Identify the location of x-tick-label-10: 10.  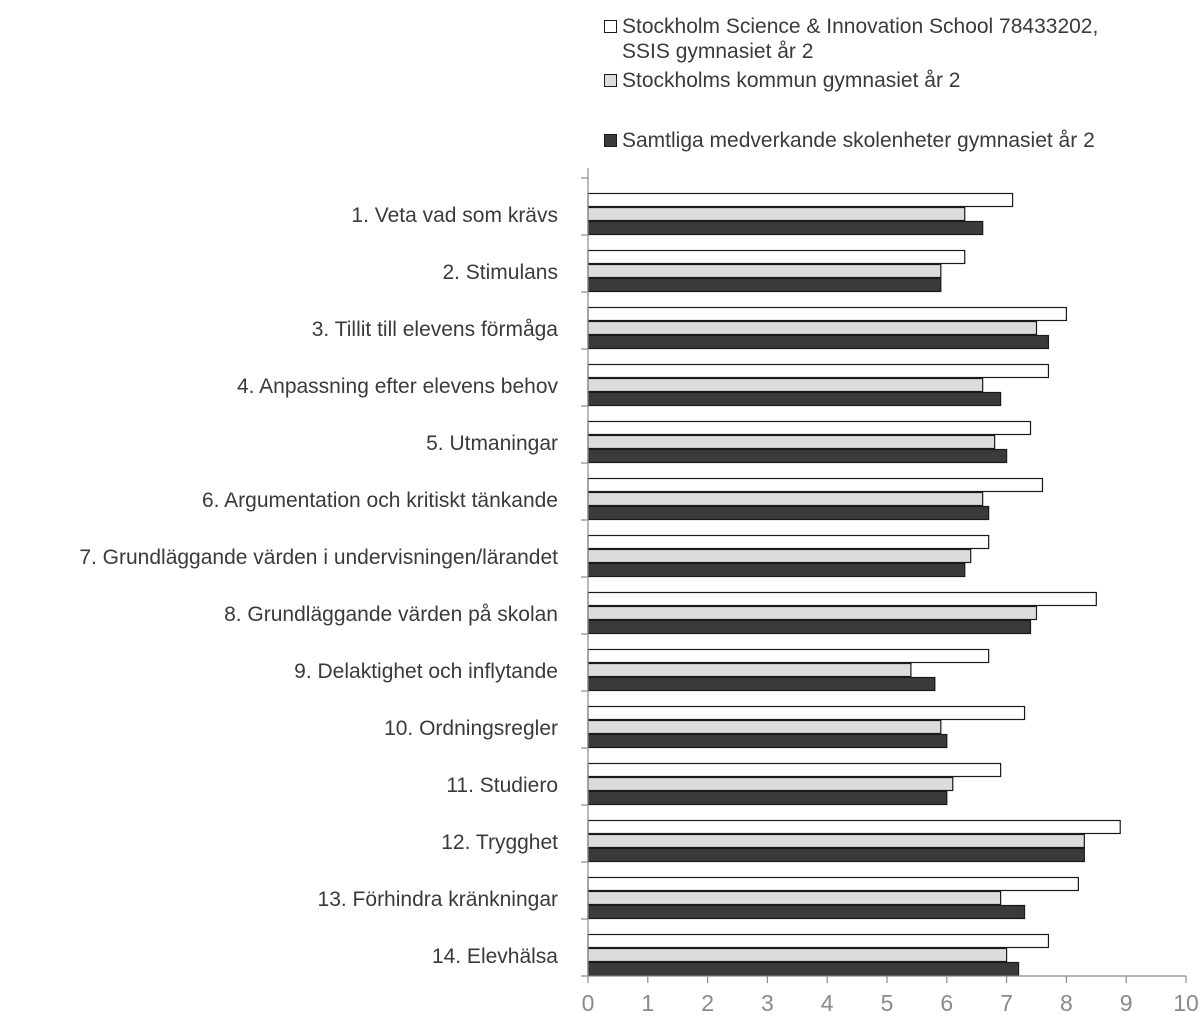
(1186, 1003).